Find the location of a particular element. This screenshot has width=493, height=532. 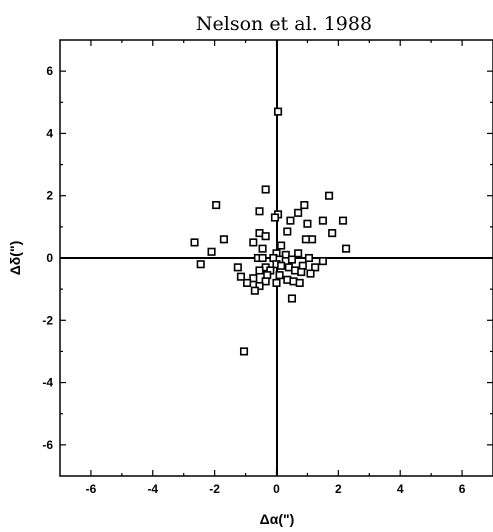

y-tick-label: 2 is located at coordinates (49, 196).